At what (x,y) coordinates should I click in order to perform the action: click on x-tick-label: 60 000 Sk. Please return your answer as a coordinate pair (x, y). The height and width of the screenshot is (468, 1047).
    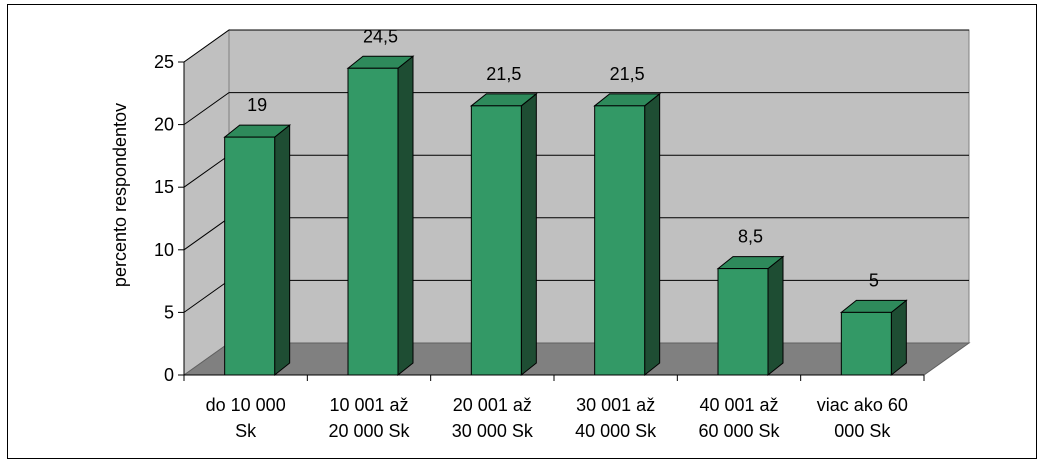
    Looking at the image, I should click on (739, 431).